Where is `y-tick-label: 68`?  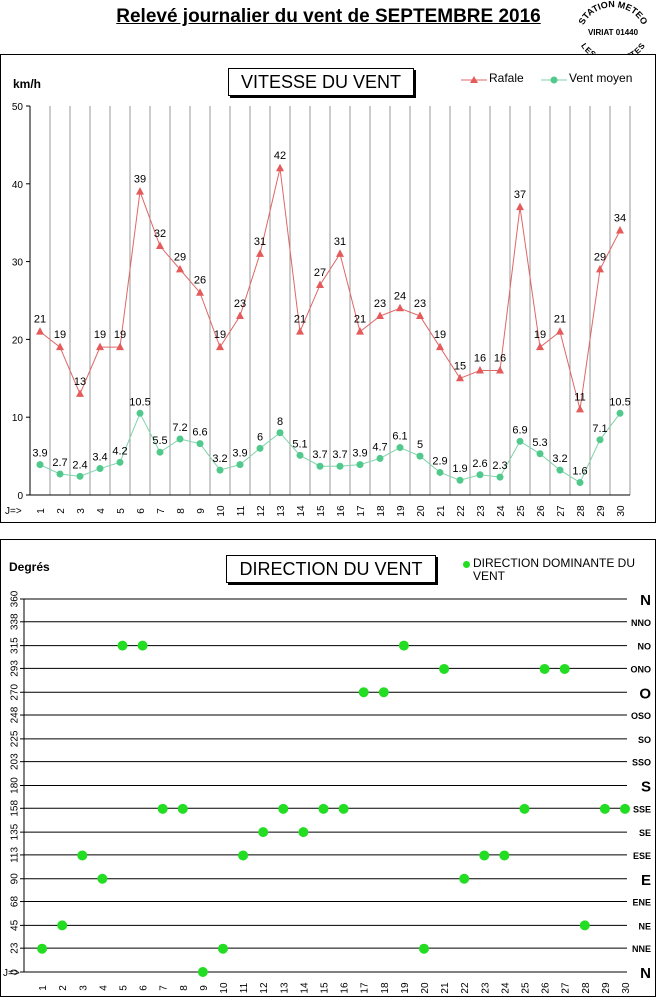
y-tick-label: 68 is located at coordinates (15, 902).